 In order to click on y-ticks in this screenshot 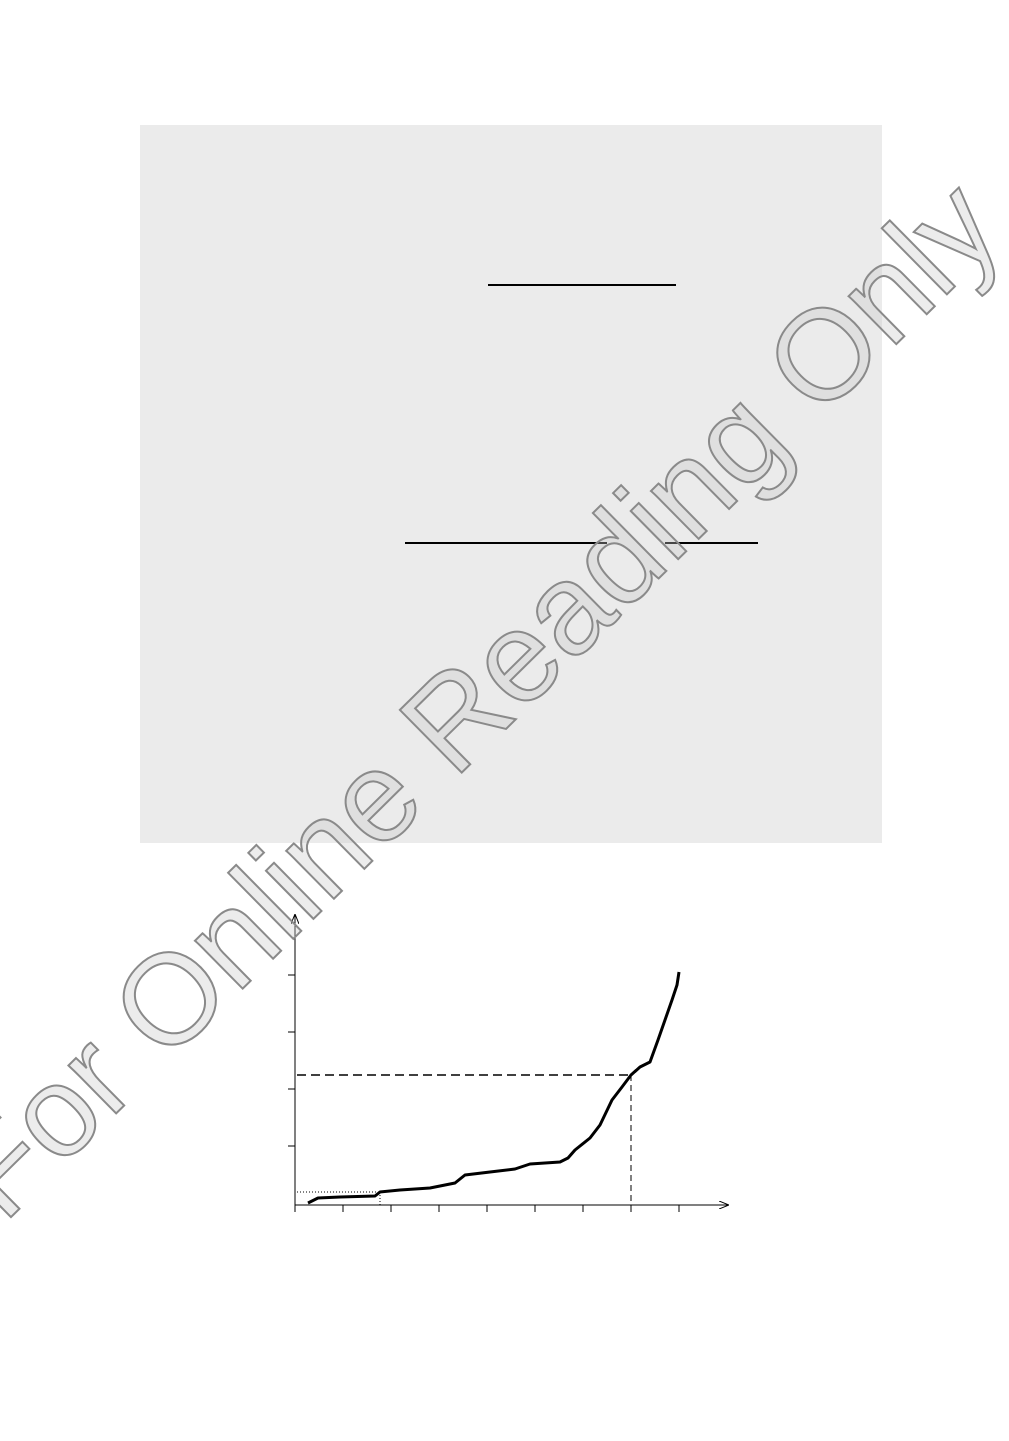, I will do `click(291, 1060)`.